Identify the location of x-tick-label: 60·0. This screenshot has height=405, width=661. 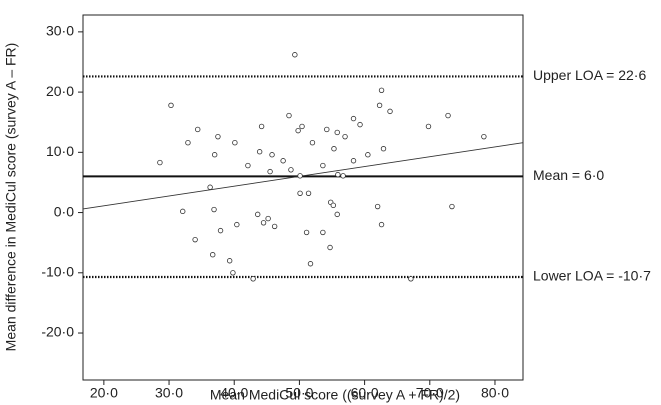
(365, 393).